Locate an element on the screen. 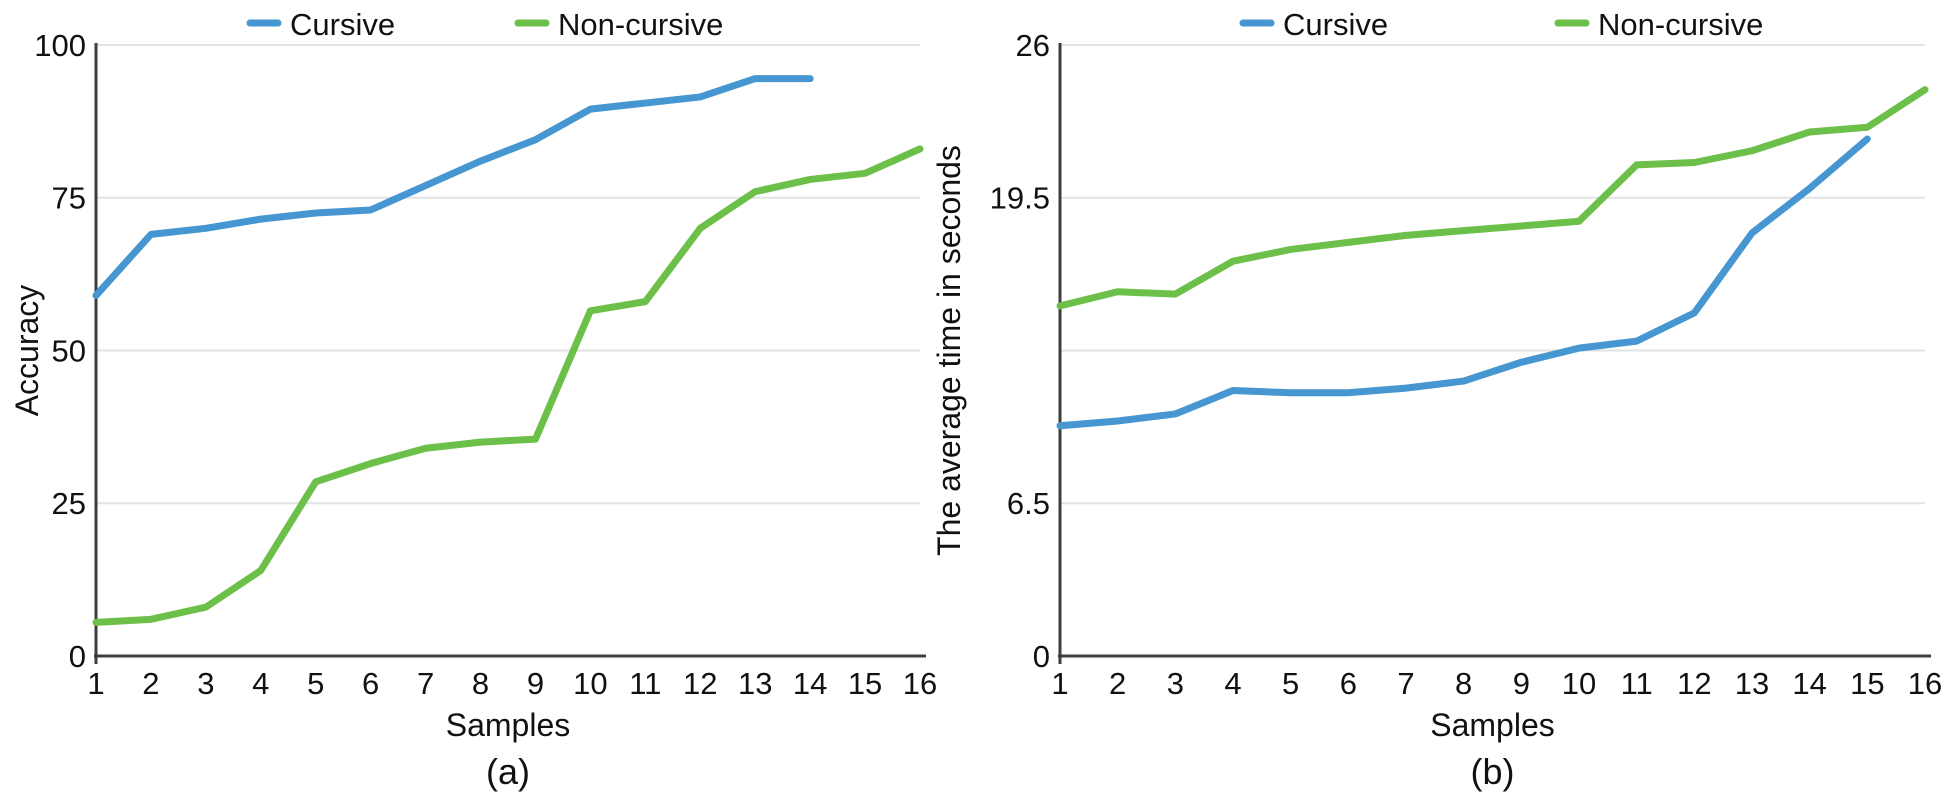 This screenshot has width=1950, height=800. y-tick-label: 26 is located at coordinates (1033, 45).